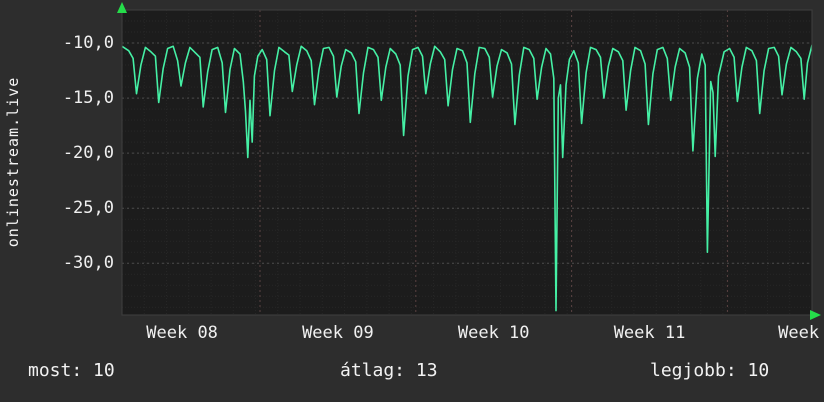  Describe the element at coordinates (799, 333) in the screenshot. I see `x-tick-label: Week` at that location.